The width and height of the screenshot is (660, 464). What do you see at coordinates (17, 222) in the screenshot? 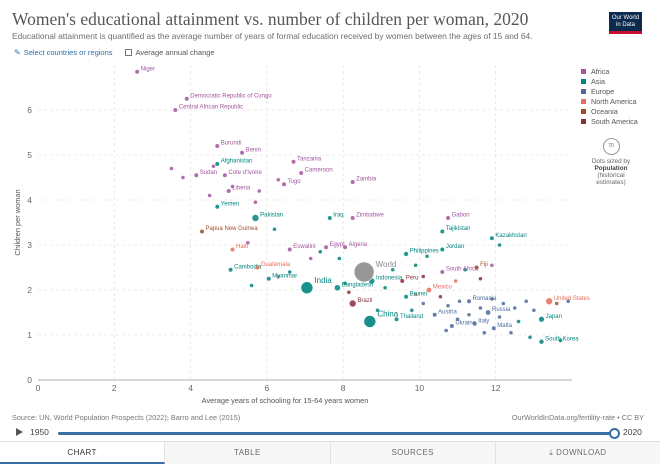
I see `y-axis-label: Children per woman` at bounding box center [17, 222].